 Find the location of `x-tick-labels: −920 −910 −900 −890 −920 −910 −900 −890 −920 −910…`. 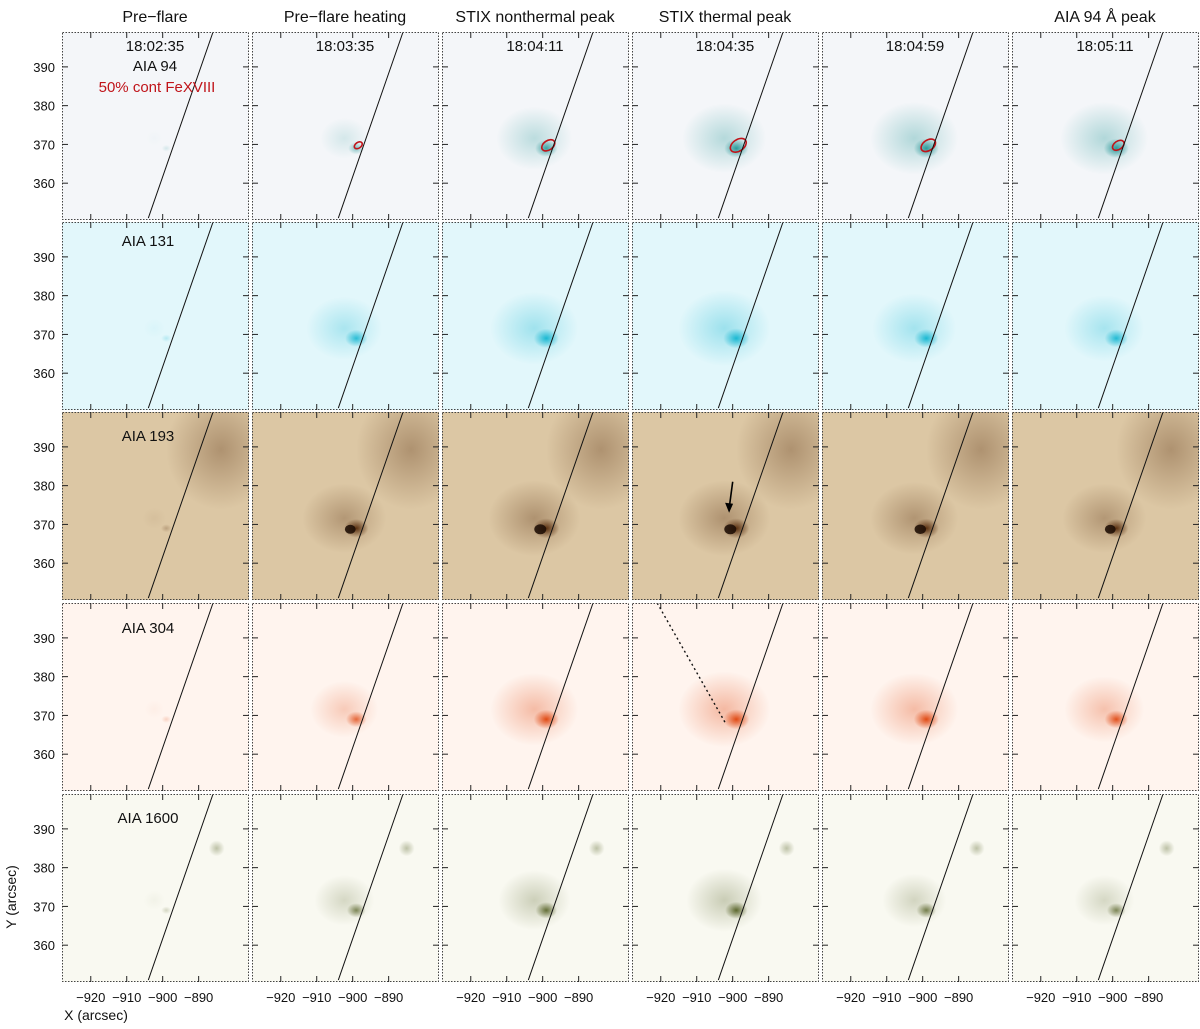

x-tick-labels: −920 −910 −900 −890 −920 −910 −900 −890 −920 −910… is located at coordinates (619, 997).